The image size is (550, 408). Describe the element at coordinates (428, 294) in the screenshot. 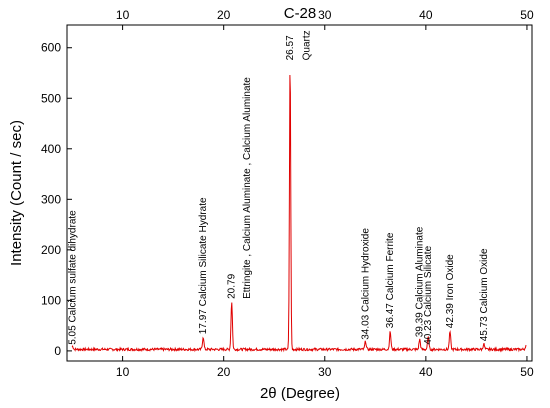

I see `peak-annotation: 40.23 Calcium Silicate` at that location.